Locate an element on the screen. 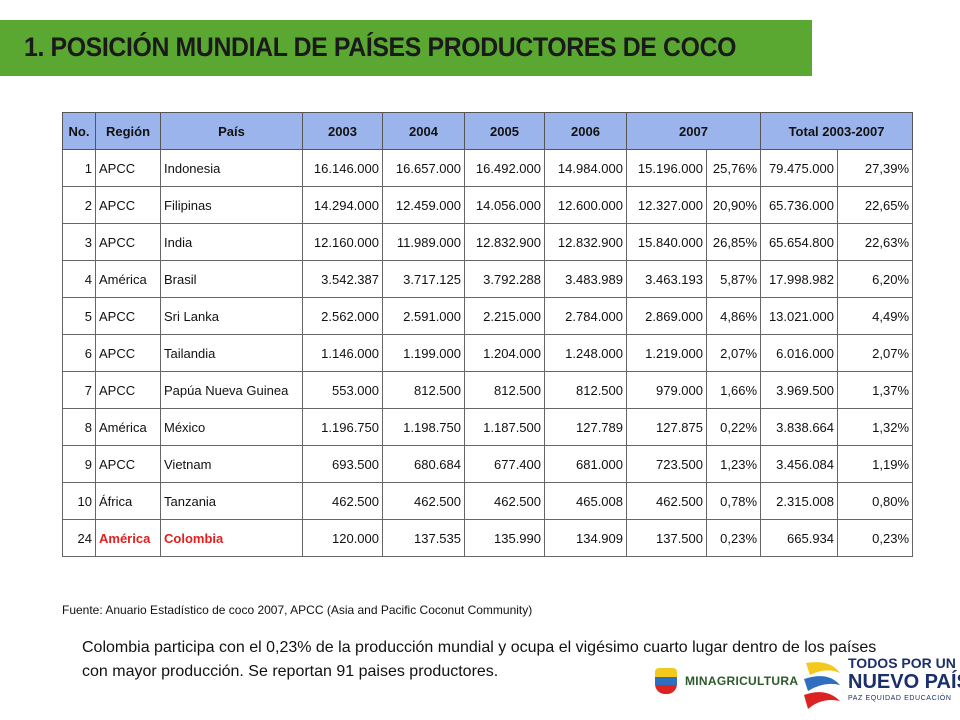  cell-2006: 812.500 is located at coordinates (585, 390).